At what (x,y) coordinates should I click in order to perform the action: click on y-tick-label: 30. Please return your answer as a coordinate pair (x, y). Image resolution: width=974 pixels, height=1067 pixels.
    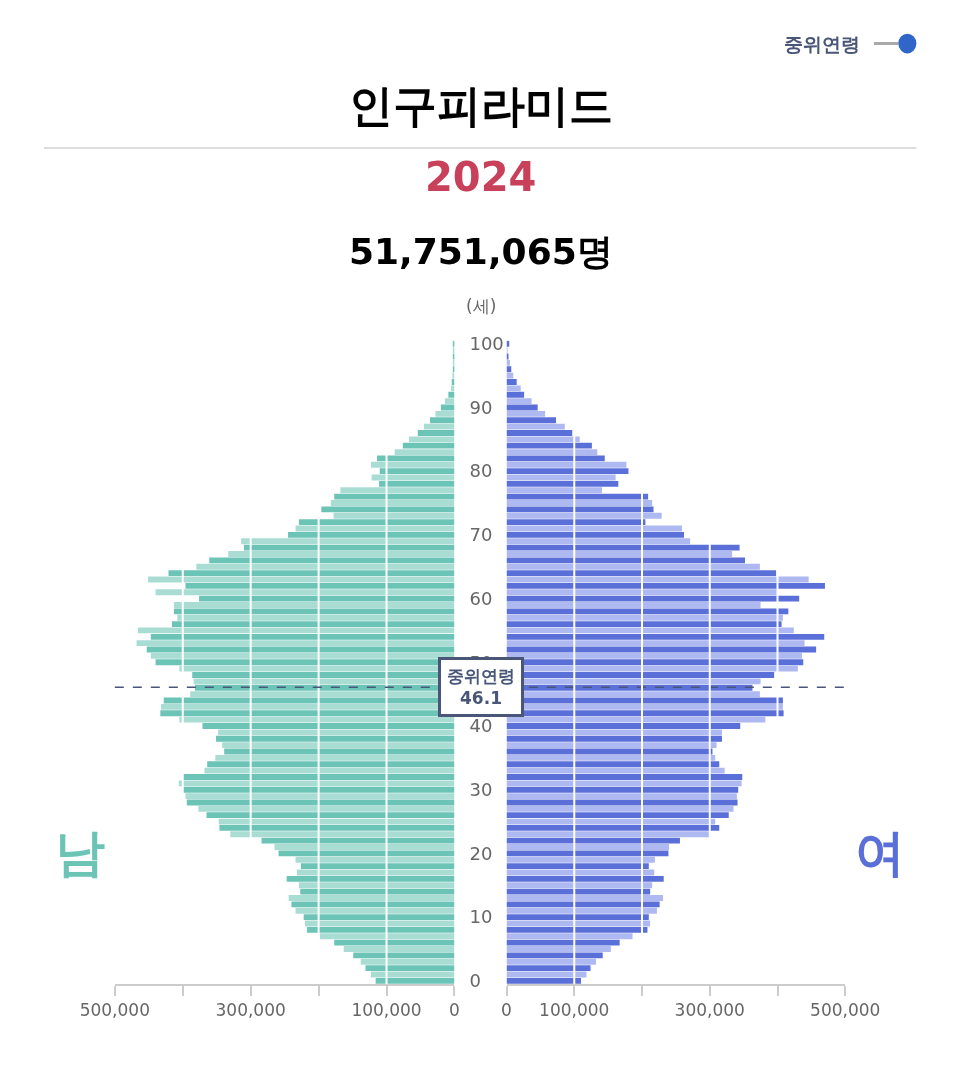
    Looking at the image, I should click on (481, 790).